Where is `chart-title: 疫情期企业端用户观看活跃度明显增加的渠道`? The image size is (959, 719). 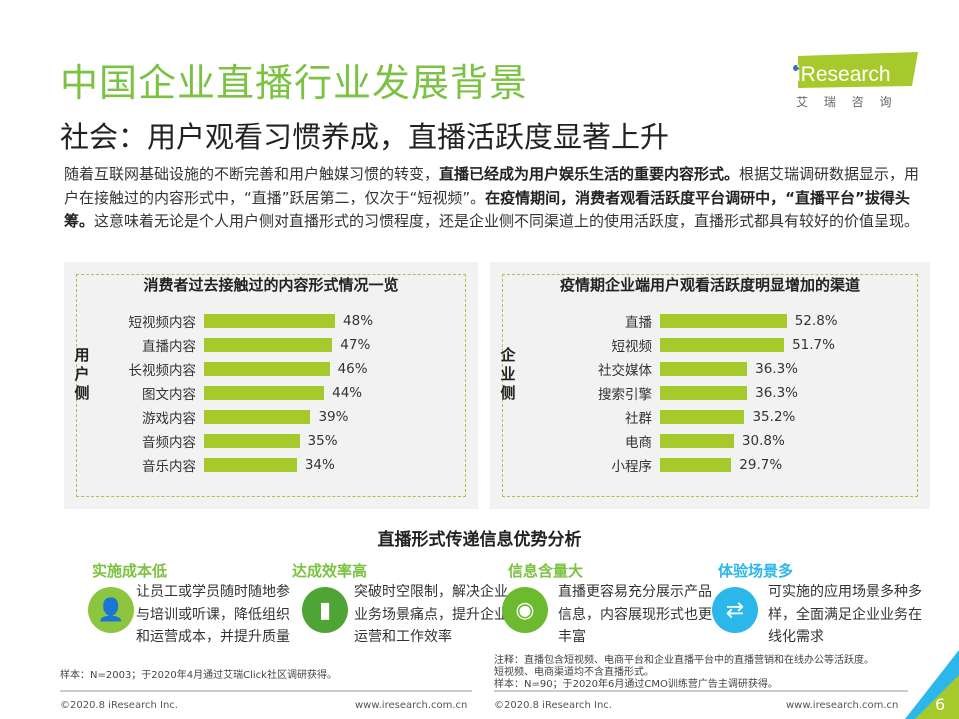 chart-title: 疫情期企业端用户观看活跃度明显增加的渠道 is located at coordinates (709, 285).